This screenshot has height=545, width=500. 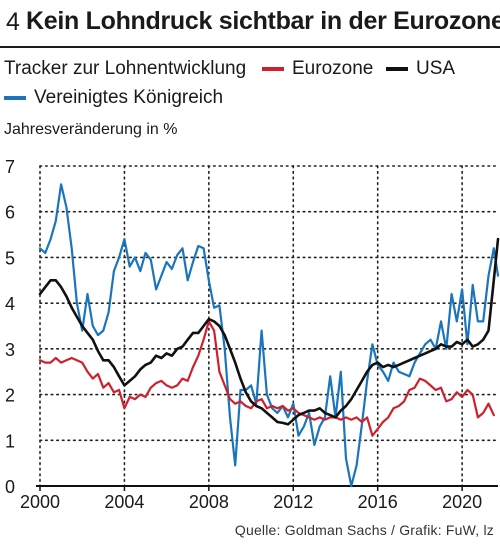 I want to click on legend-label-eurozone: Eurozone, so click(x=333, y=68).